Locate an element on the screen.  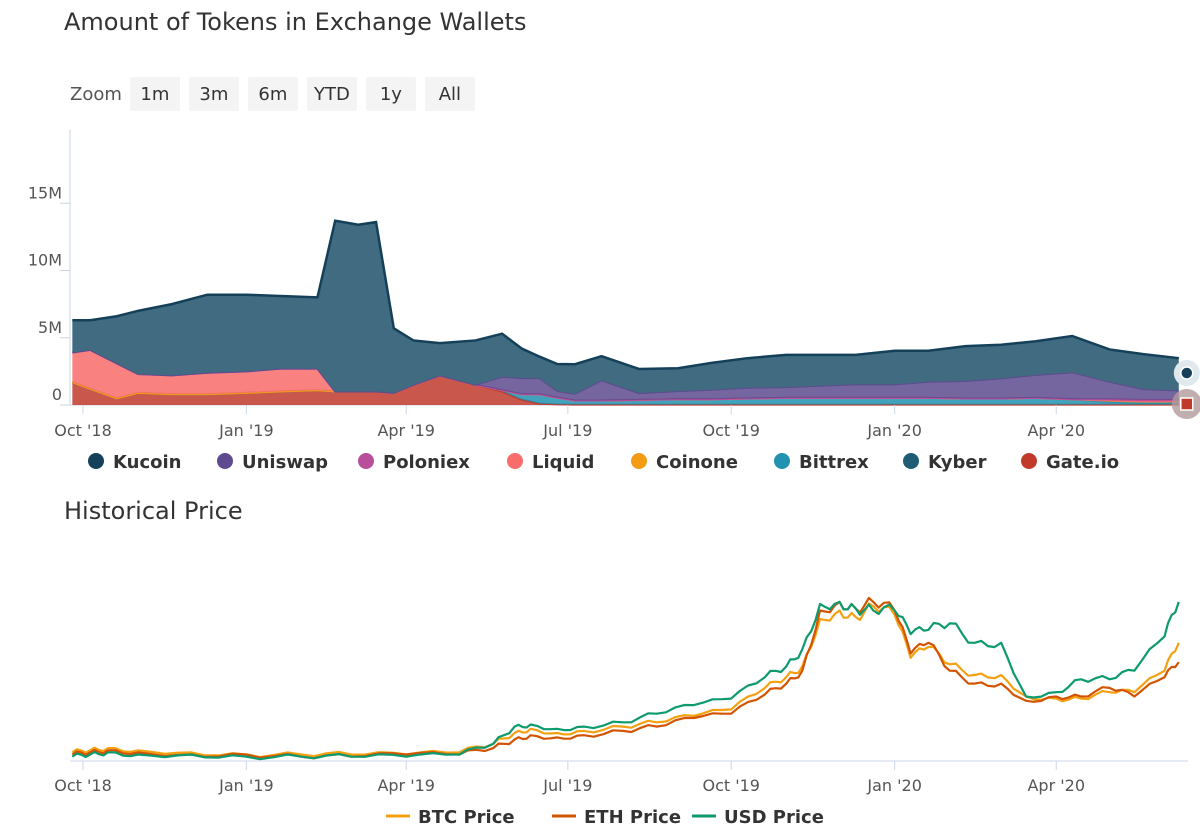
x-tick-label: Jul '19 is located at coordinates (567, 430).